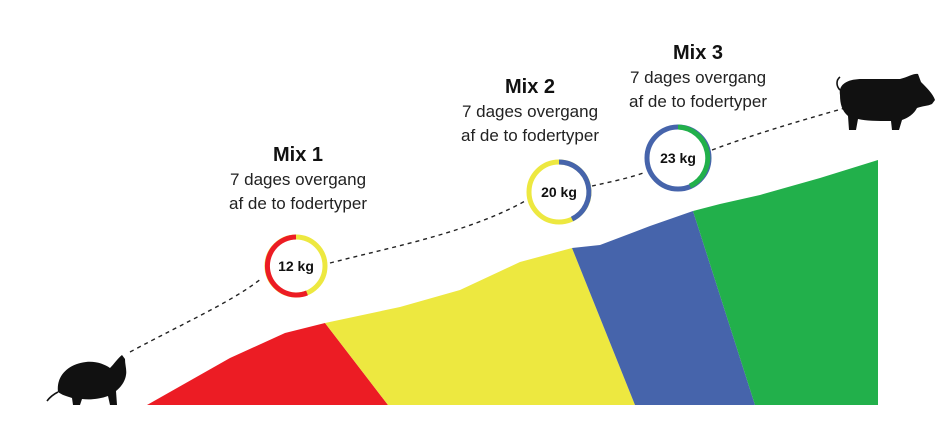  What do you see at coordinates (663, 308) in the screenshot?
I see `band-blue` at bounding box center [663, 308].